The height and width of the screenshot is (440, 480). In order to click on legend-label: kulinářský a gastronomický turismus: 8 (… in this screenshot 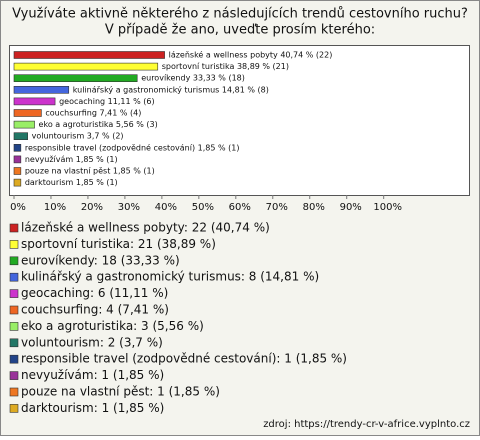, I will do `click(170, 277)`.